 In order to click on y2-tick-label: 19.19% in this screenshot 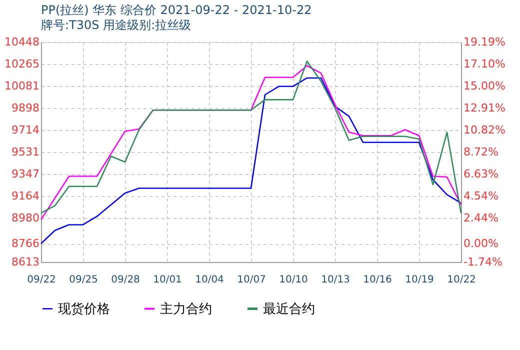, I will do `click(485, 42)`.